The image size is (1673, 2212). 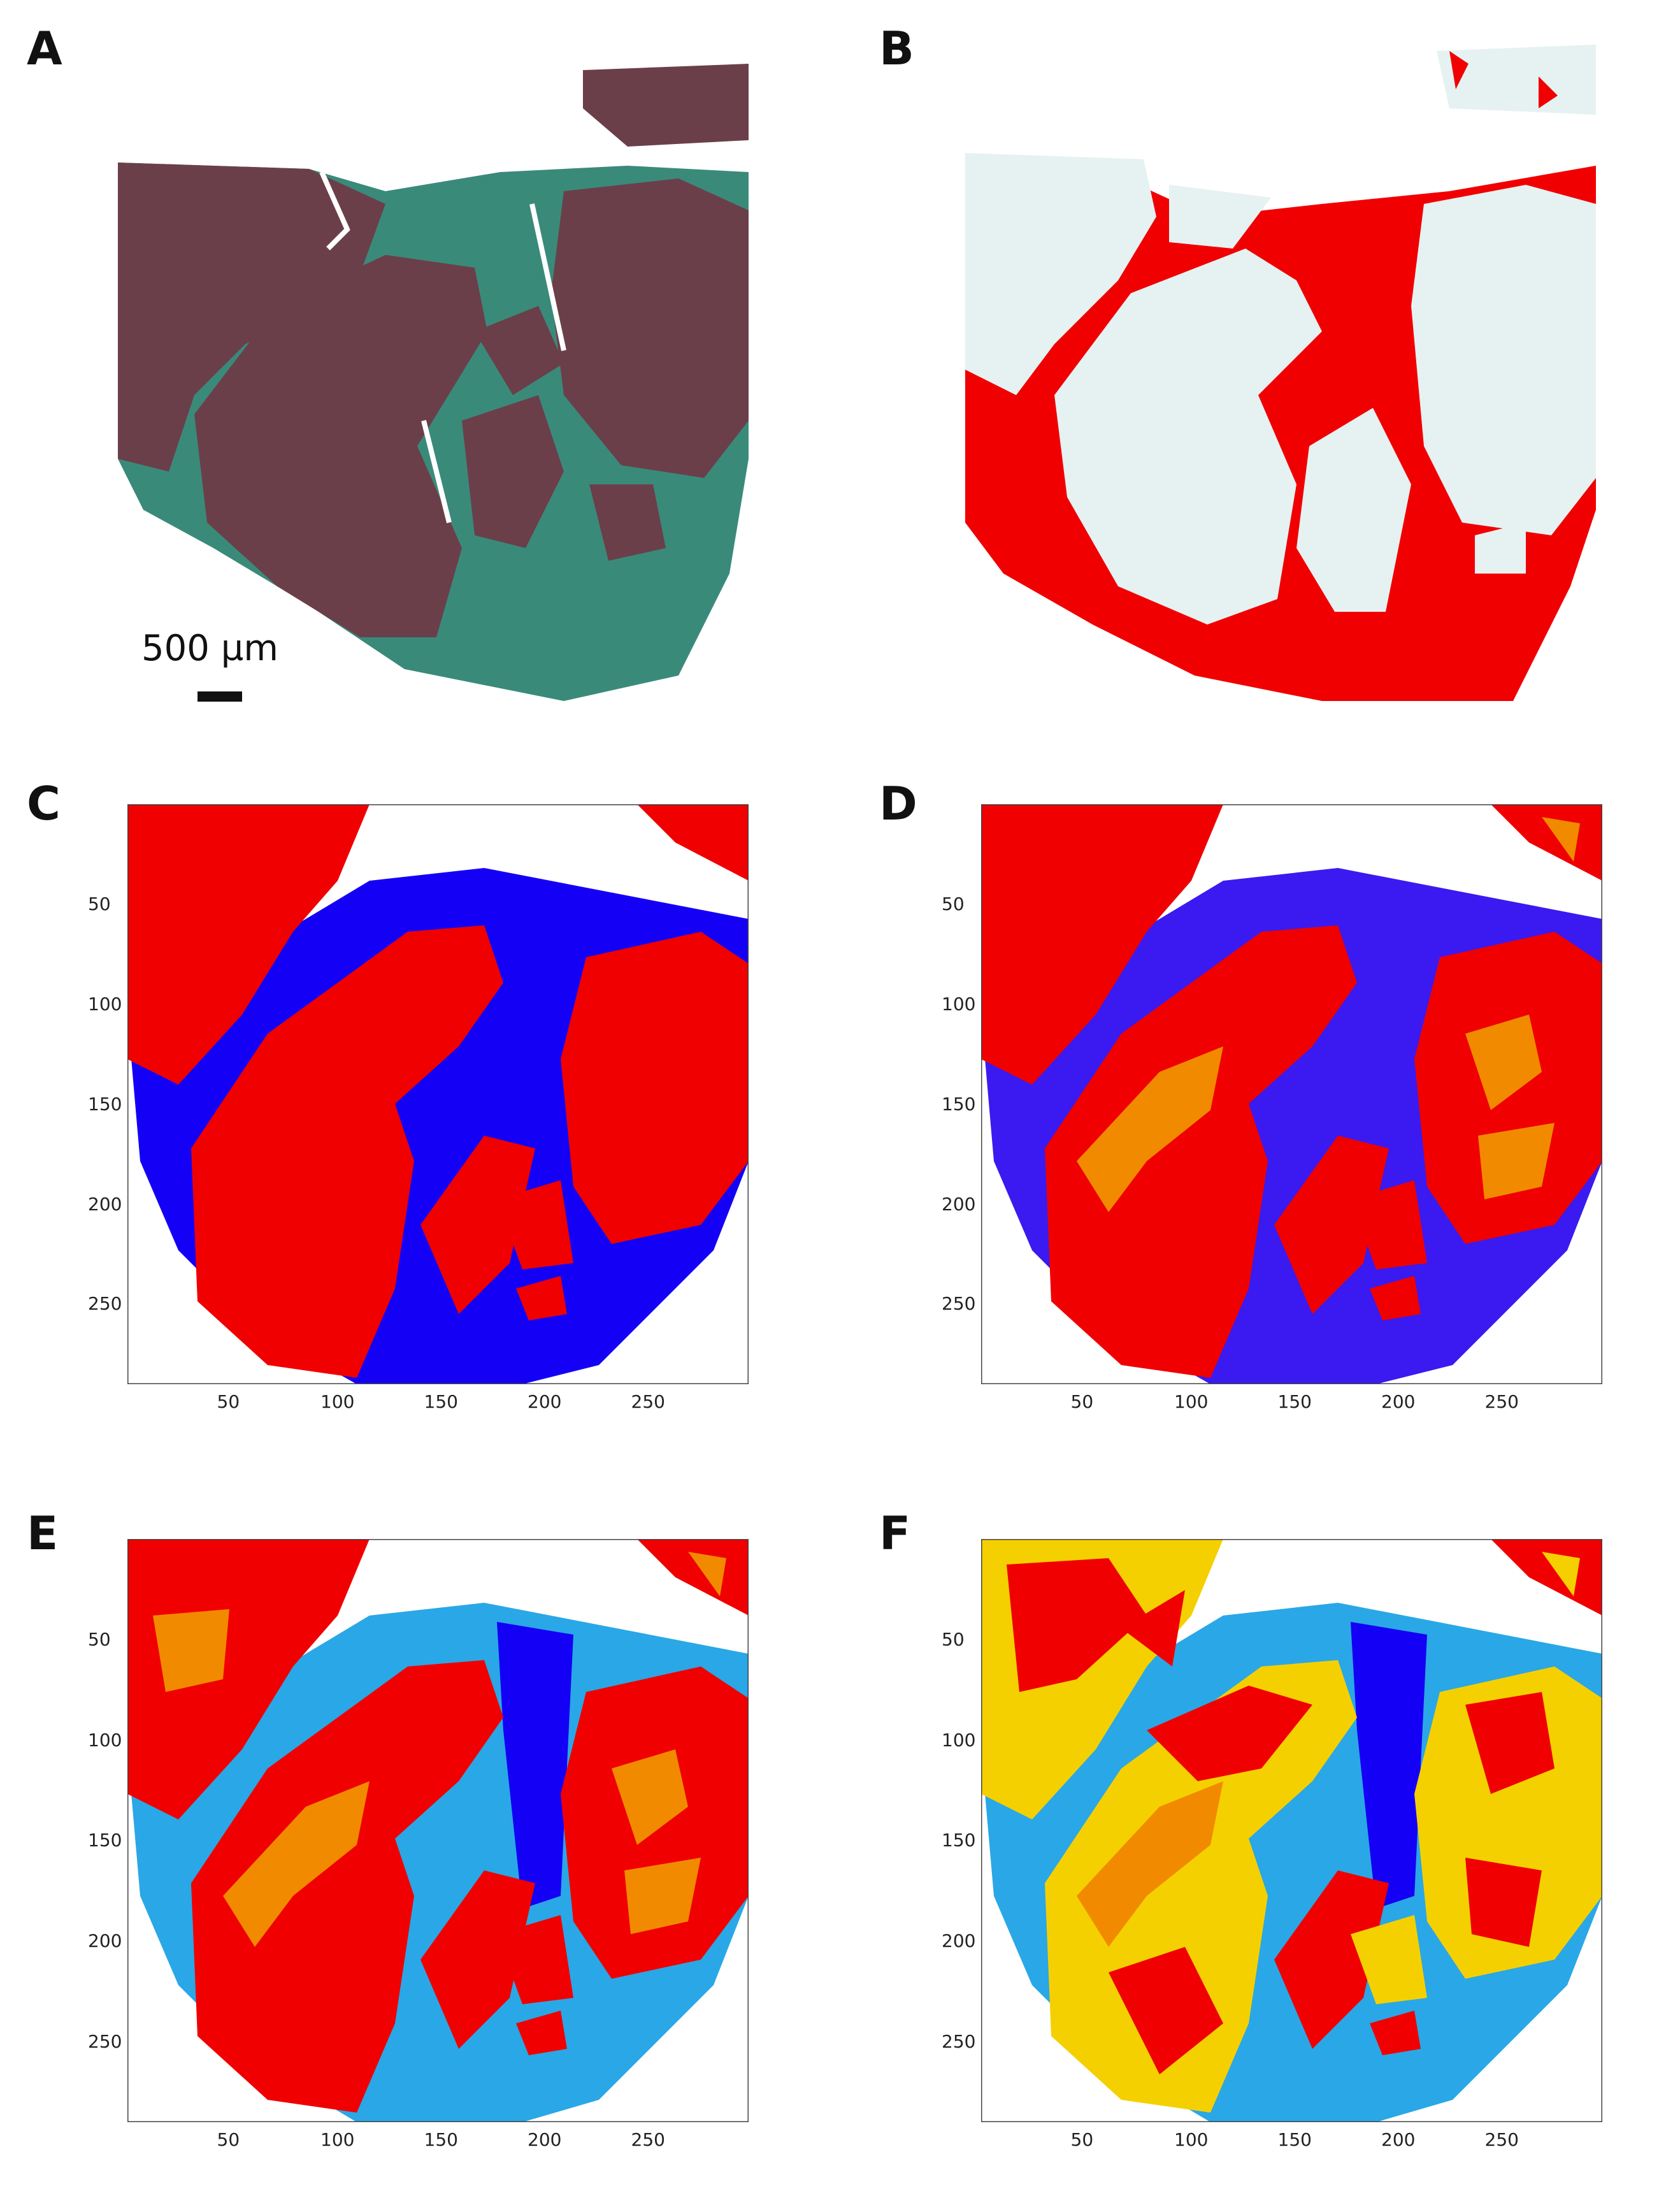 What do you see at coordinates (959, 1841) in the screenshot?
I see `y-tick-label-f: 150` at bounding box center [959, 1841].